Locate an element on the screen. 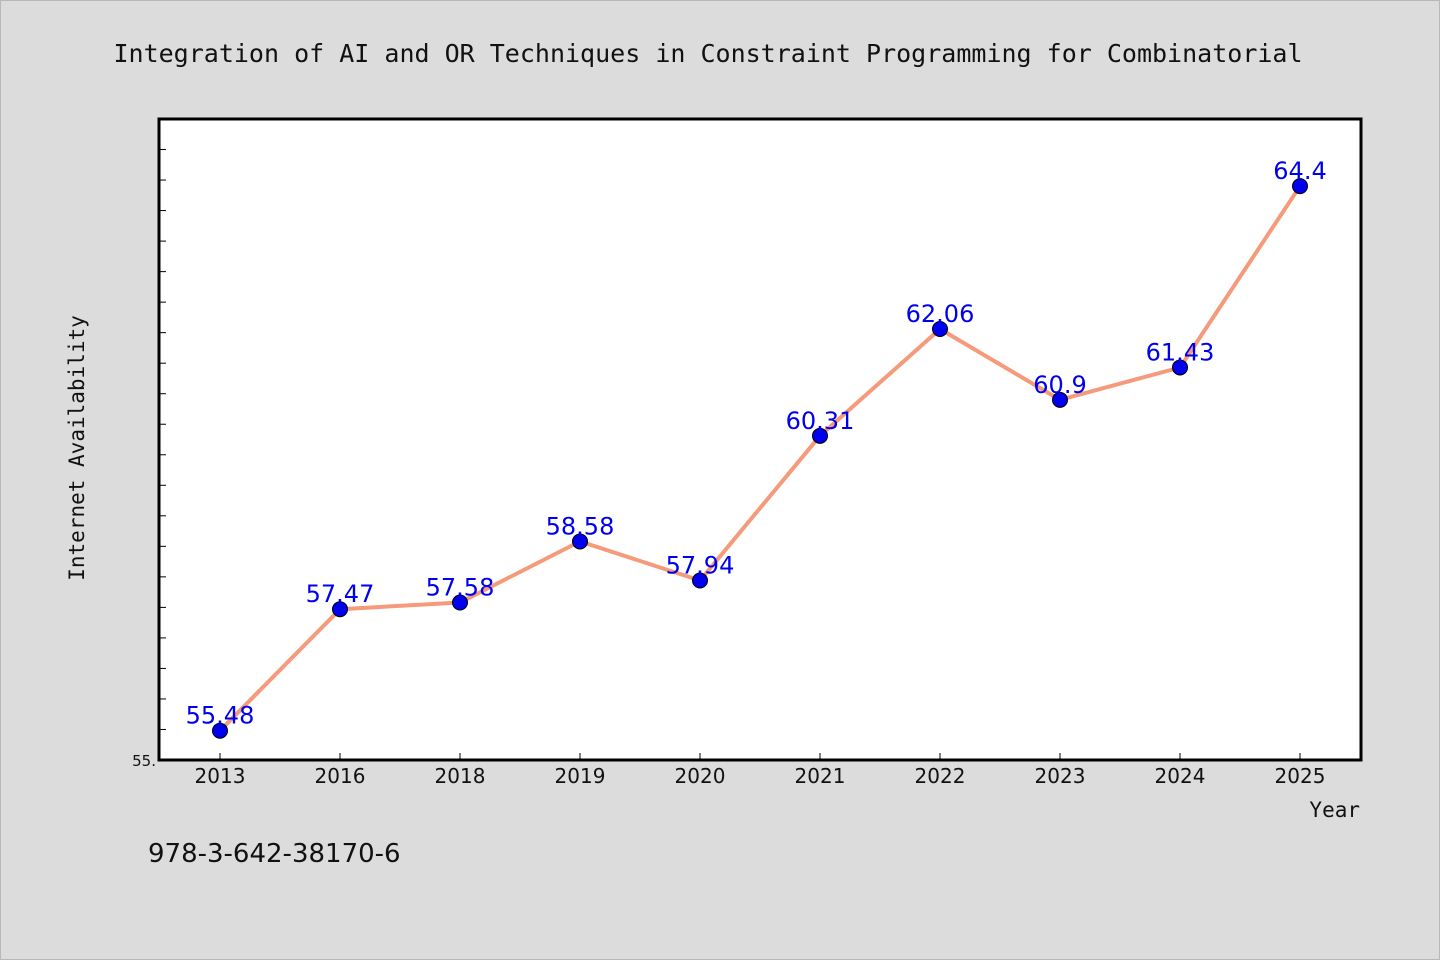 The width and height of the screenshot is (1440, 960). x-tick-label: 2021 is located at coordinates (820, 776).